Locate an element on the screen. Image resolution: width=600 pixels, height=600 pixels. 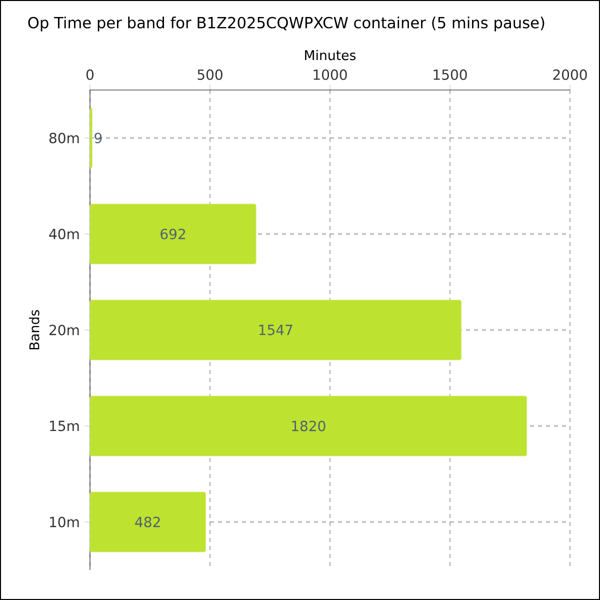
y-axis-title: Bands is located at coordinates (34, 330).